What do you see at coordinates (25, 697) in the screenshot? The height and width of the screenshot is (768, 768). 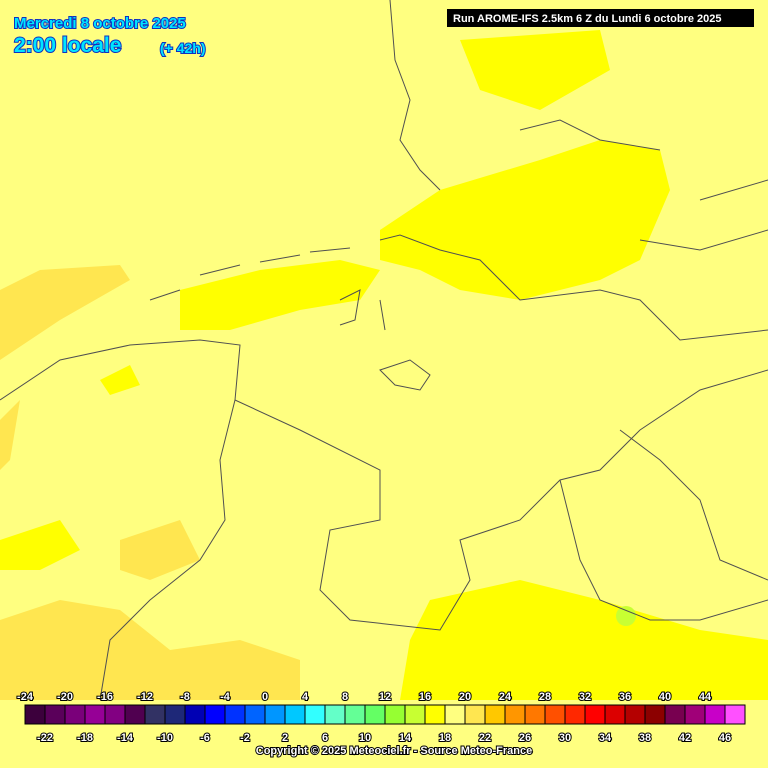 I see `legend-label: -24` at bounding box center [25, 697].